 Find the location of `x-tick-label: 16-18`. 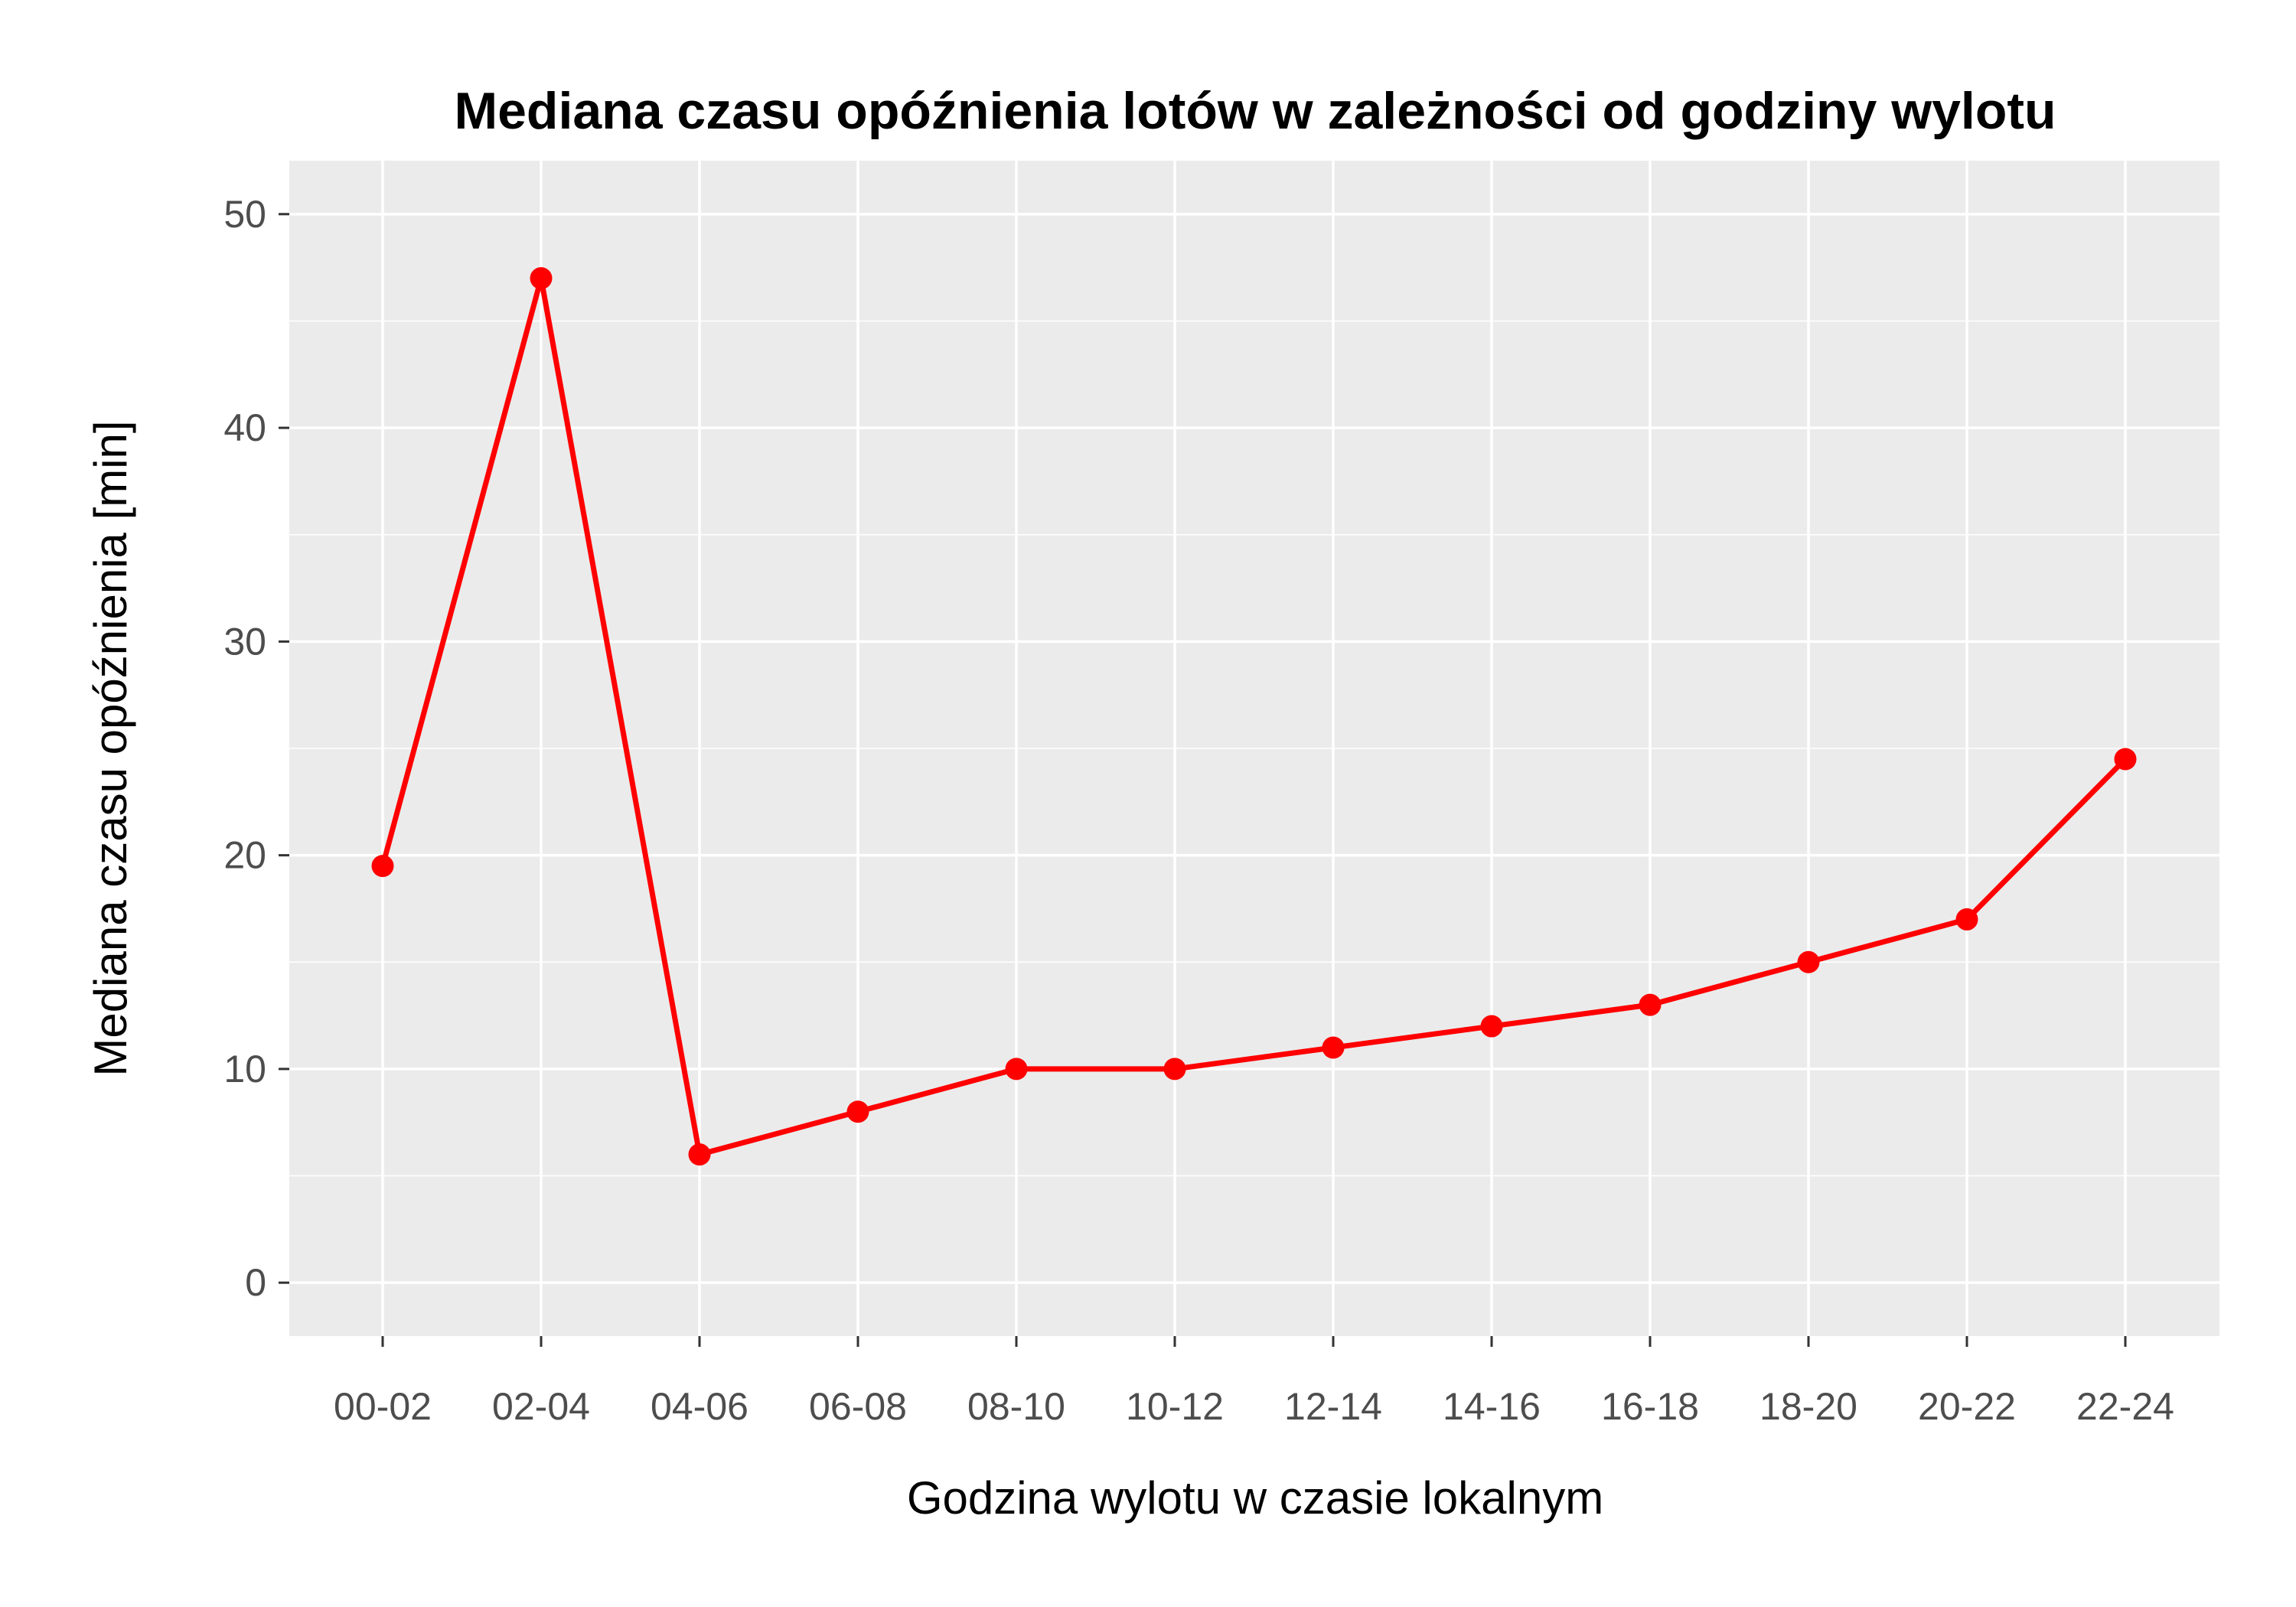

x-tick-label: 16-18 is located at coordinates (1650, 1406).